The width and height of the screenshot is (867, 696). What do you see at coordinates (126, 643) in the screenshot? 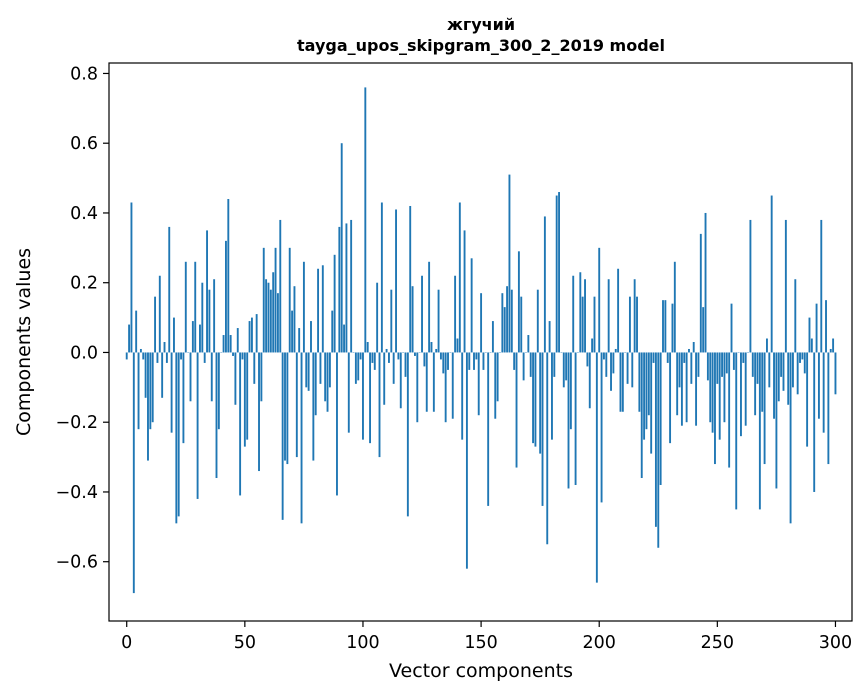
I see `x-tick-label: 0` at bounding box center [126, 643].